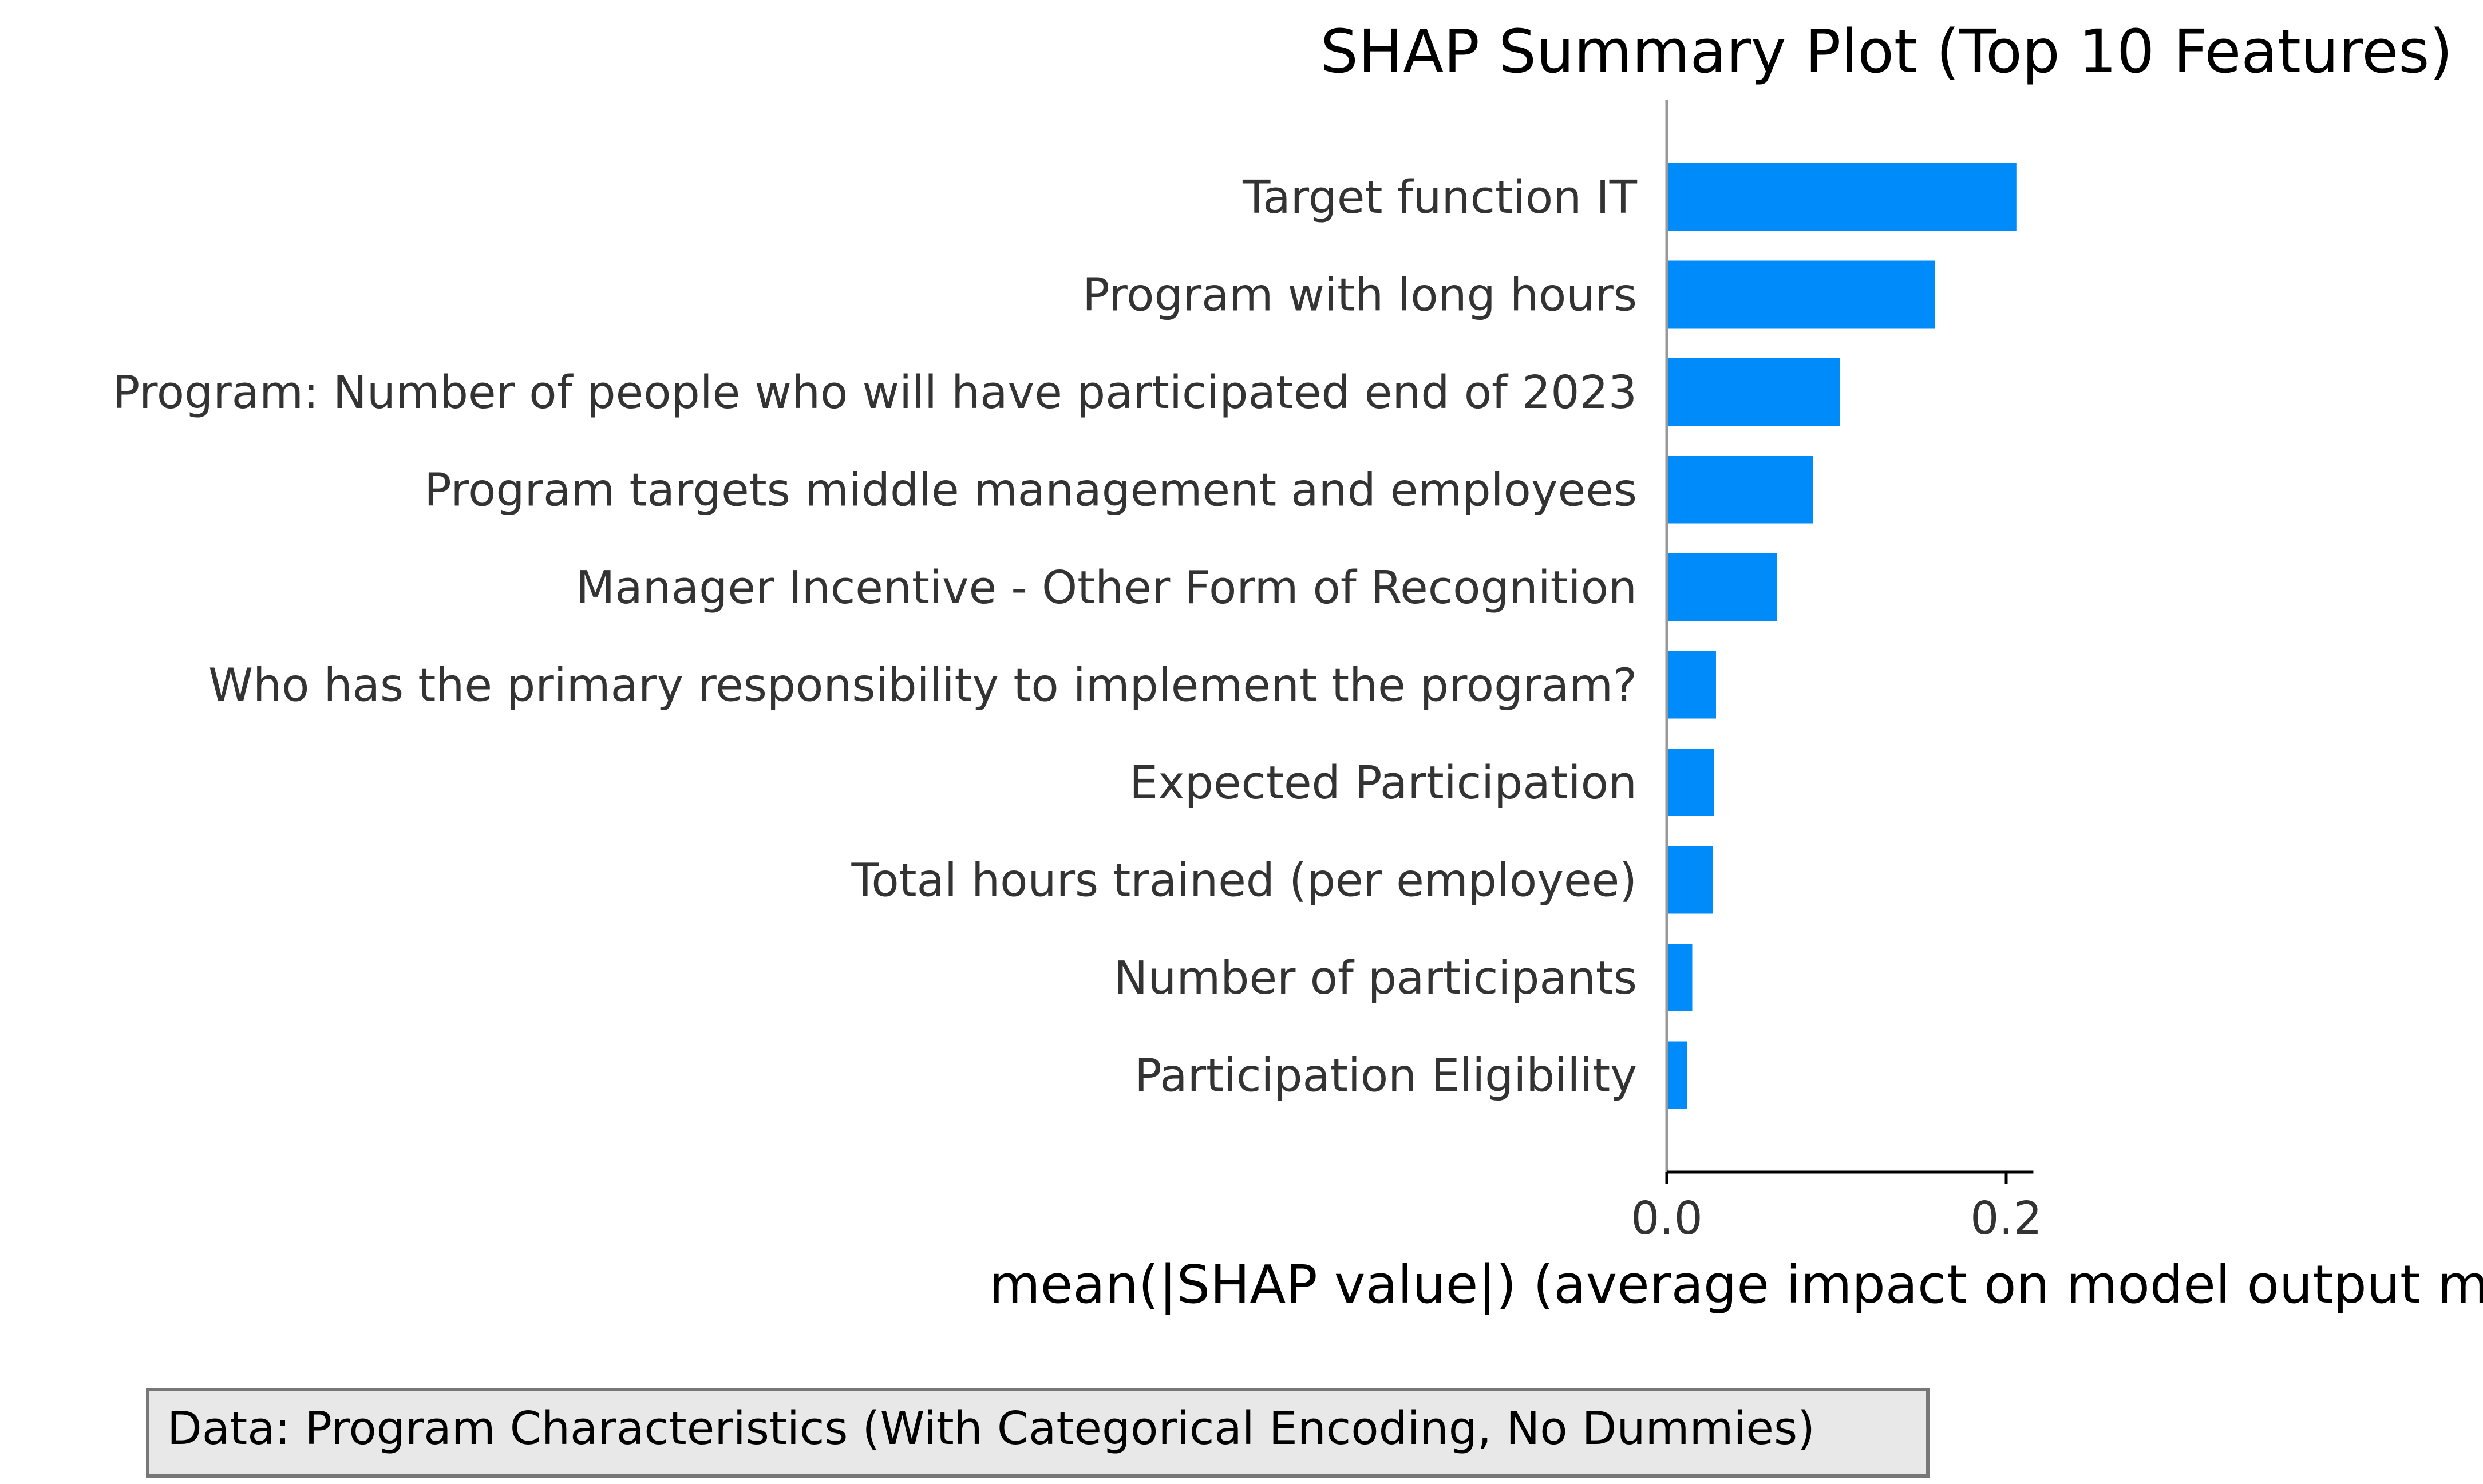 The height and width of the screenshot is (1484, 2483). I want to click on x-axis: 0.0 0.2, so click(1836, 672).